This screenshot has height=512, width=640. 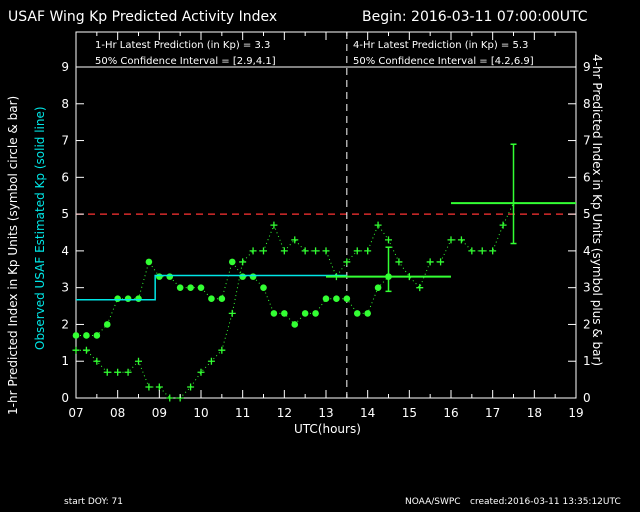 I want to click on chart-title: USAF Wing Kp Predicted Activity Index, so click(x=143, y=17).